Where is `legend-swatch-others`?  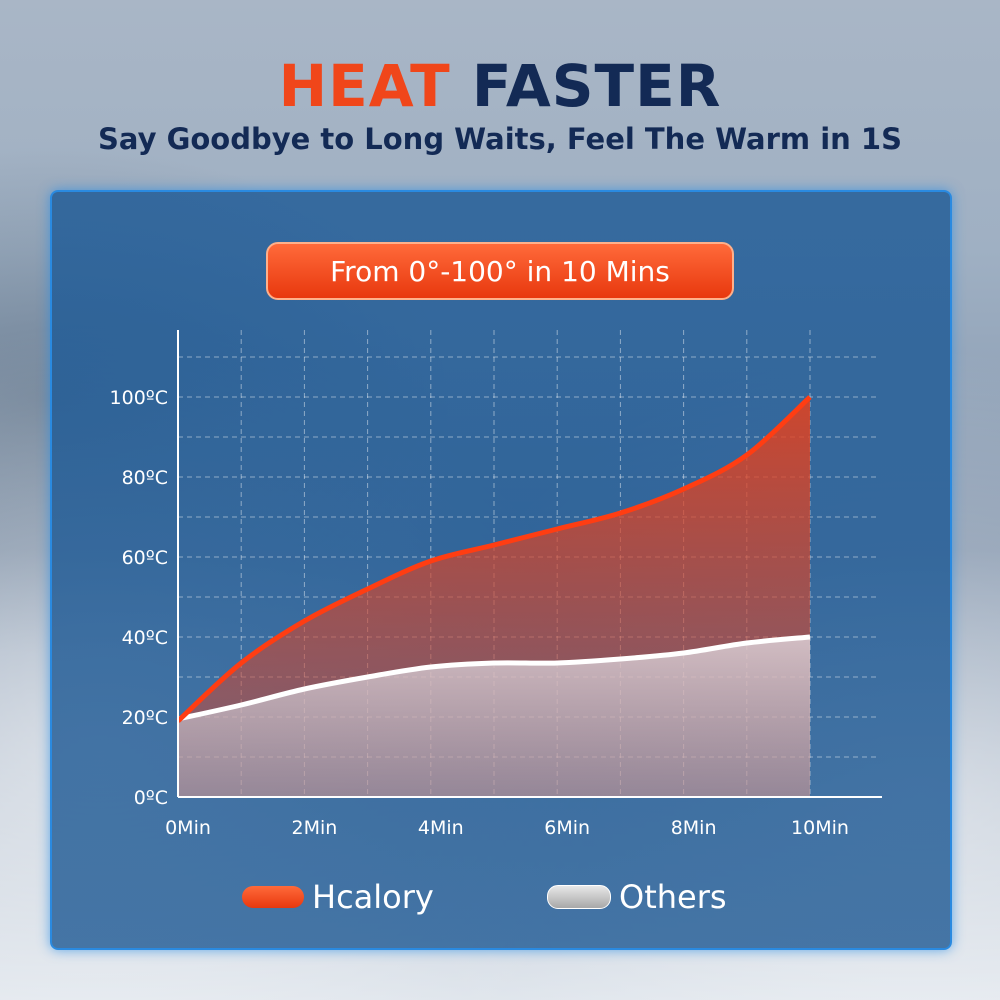 legend-swatch-others is located at coordinates (579, 897).